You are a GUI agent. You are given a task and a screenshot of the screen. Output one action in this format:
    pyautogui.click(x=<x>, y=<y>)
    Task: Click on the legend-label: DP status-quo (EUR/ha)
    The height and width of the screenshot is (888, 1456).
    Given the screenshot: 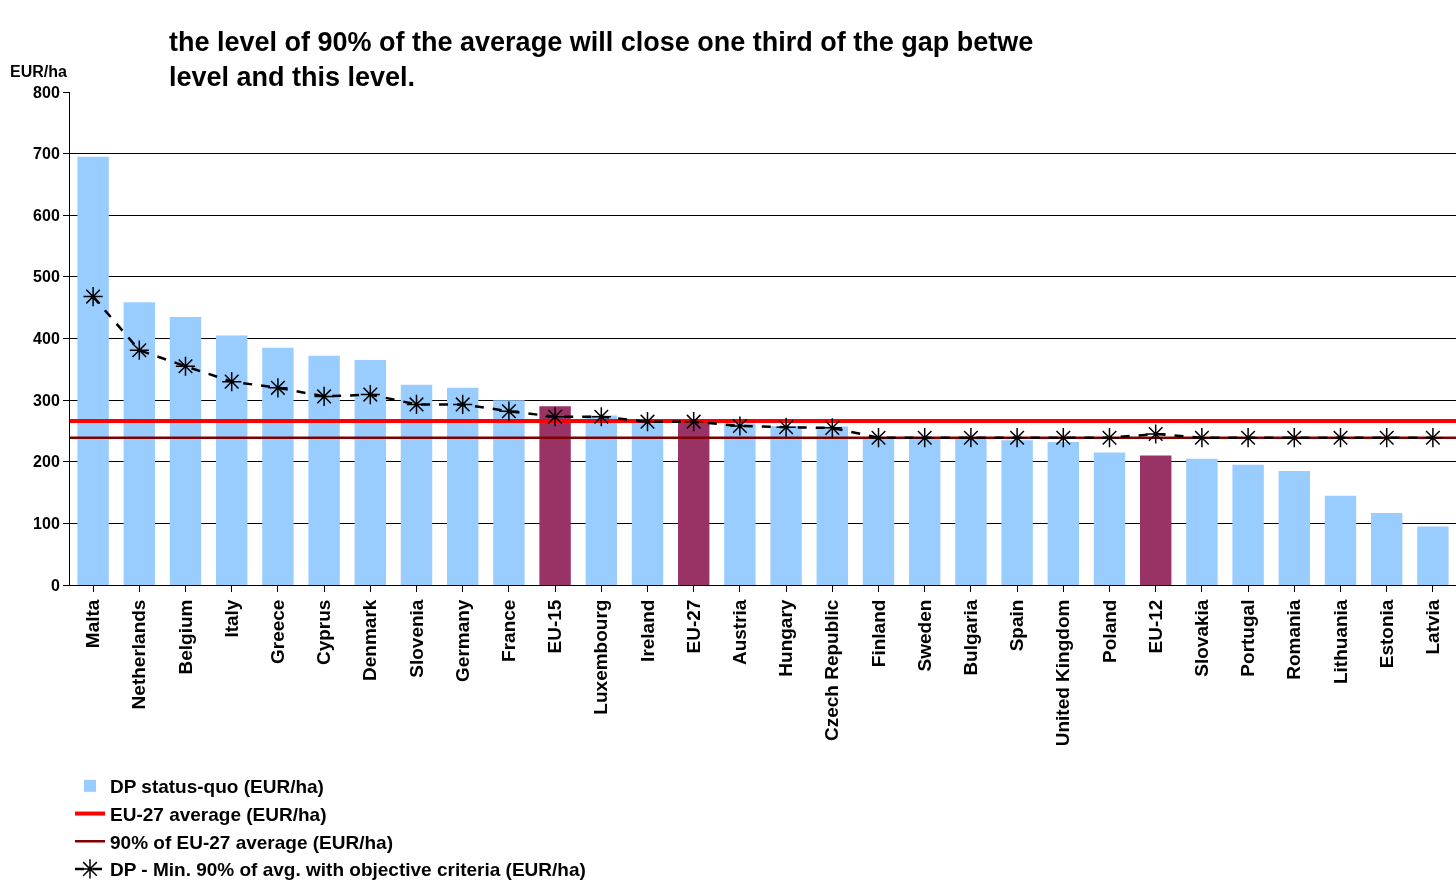 What is the action you would take?
    pyautogui.click(x=217, y=787)
    